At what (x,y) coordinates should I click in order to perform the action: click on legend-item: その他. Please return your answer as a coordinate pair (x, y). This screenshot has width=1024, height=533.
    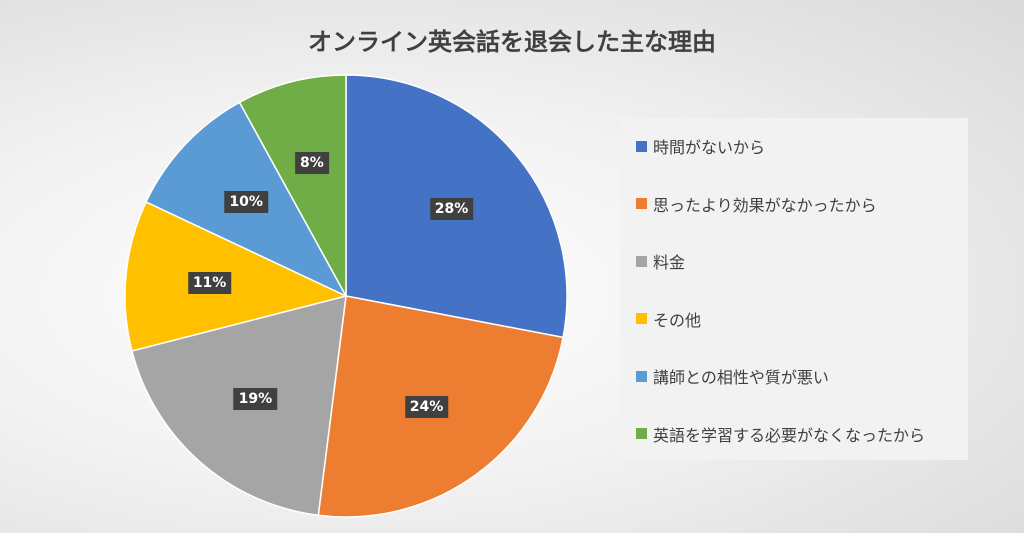
    Looking at the image, I should click on (668, 319).